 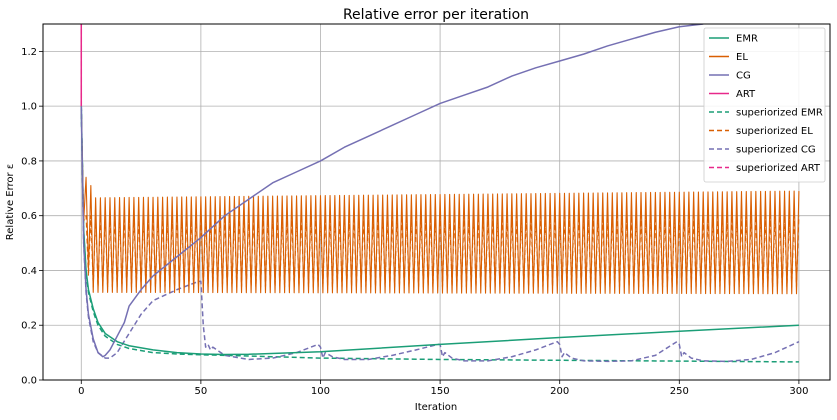 I want to click on y-tick-label-5: 1.0, so click(x=29, y=107).